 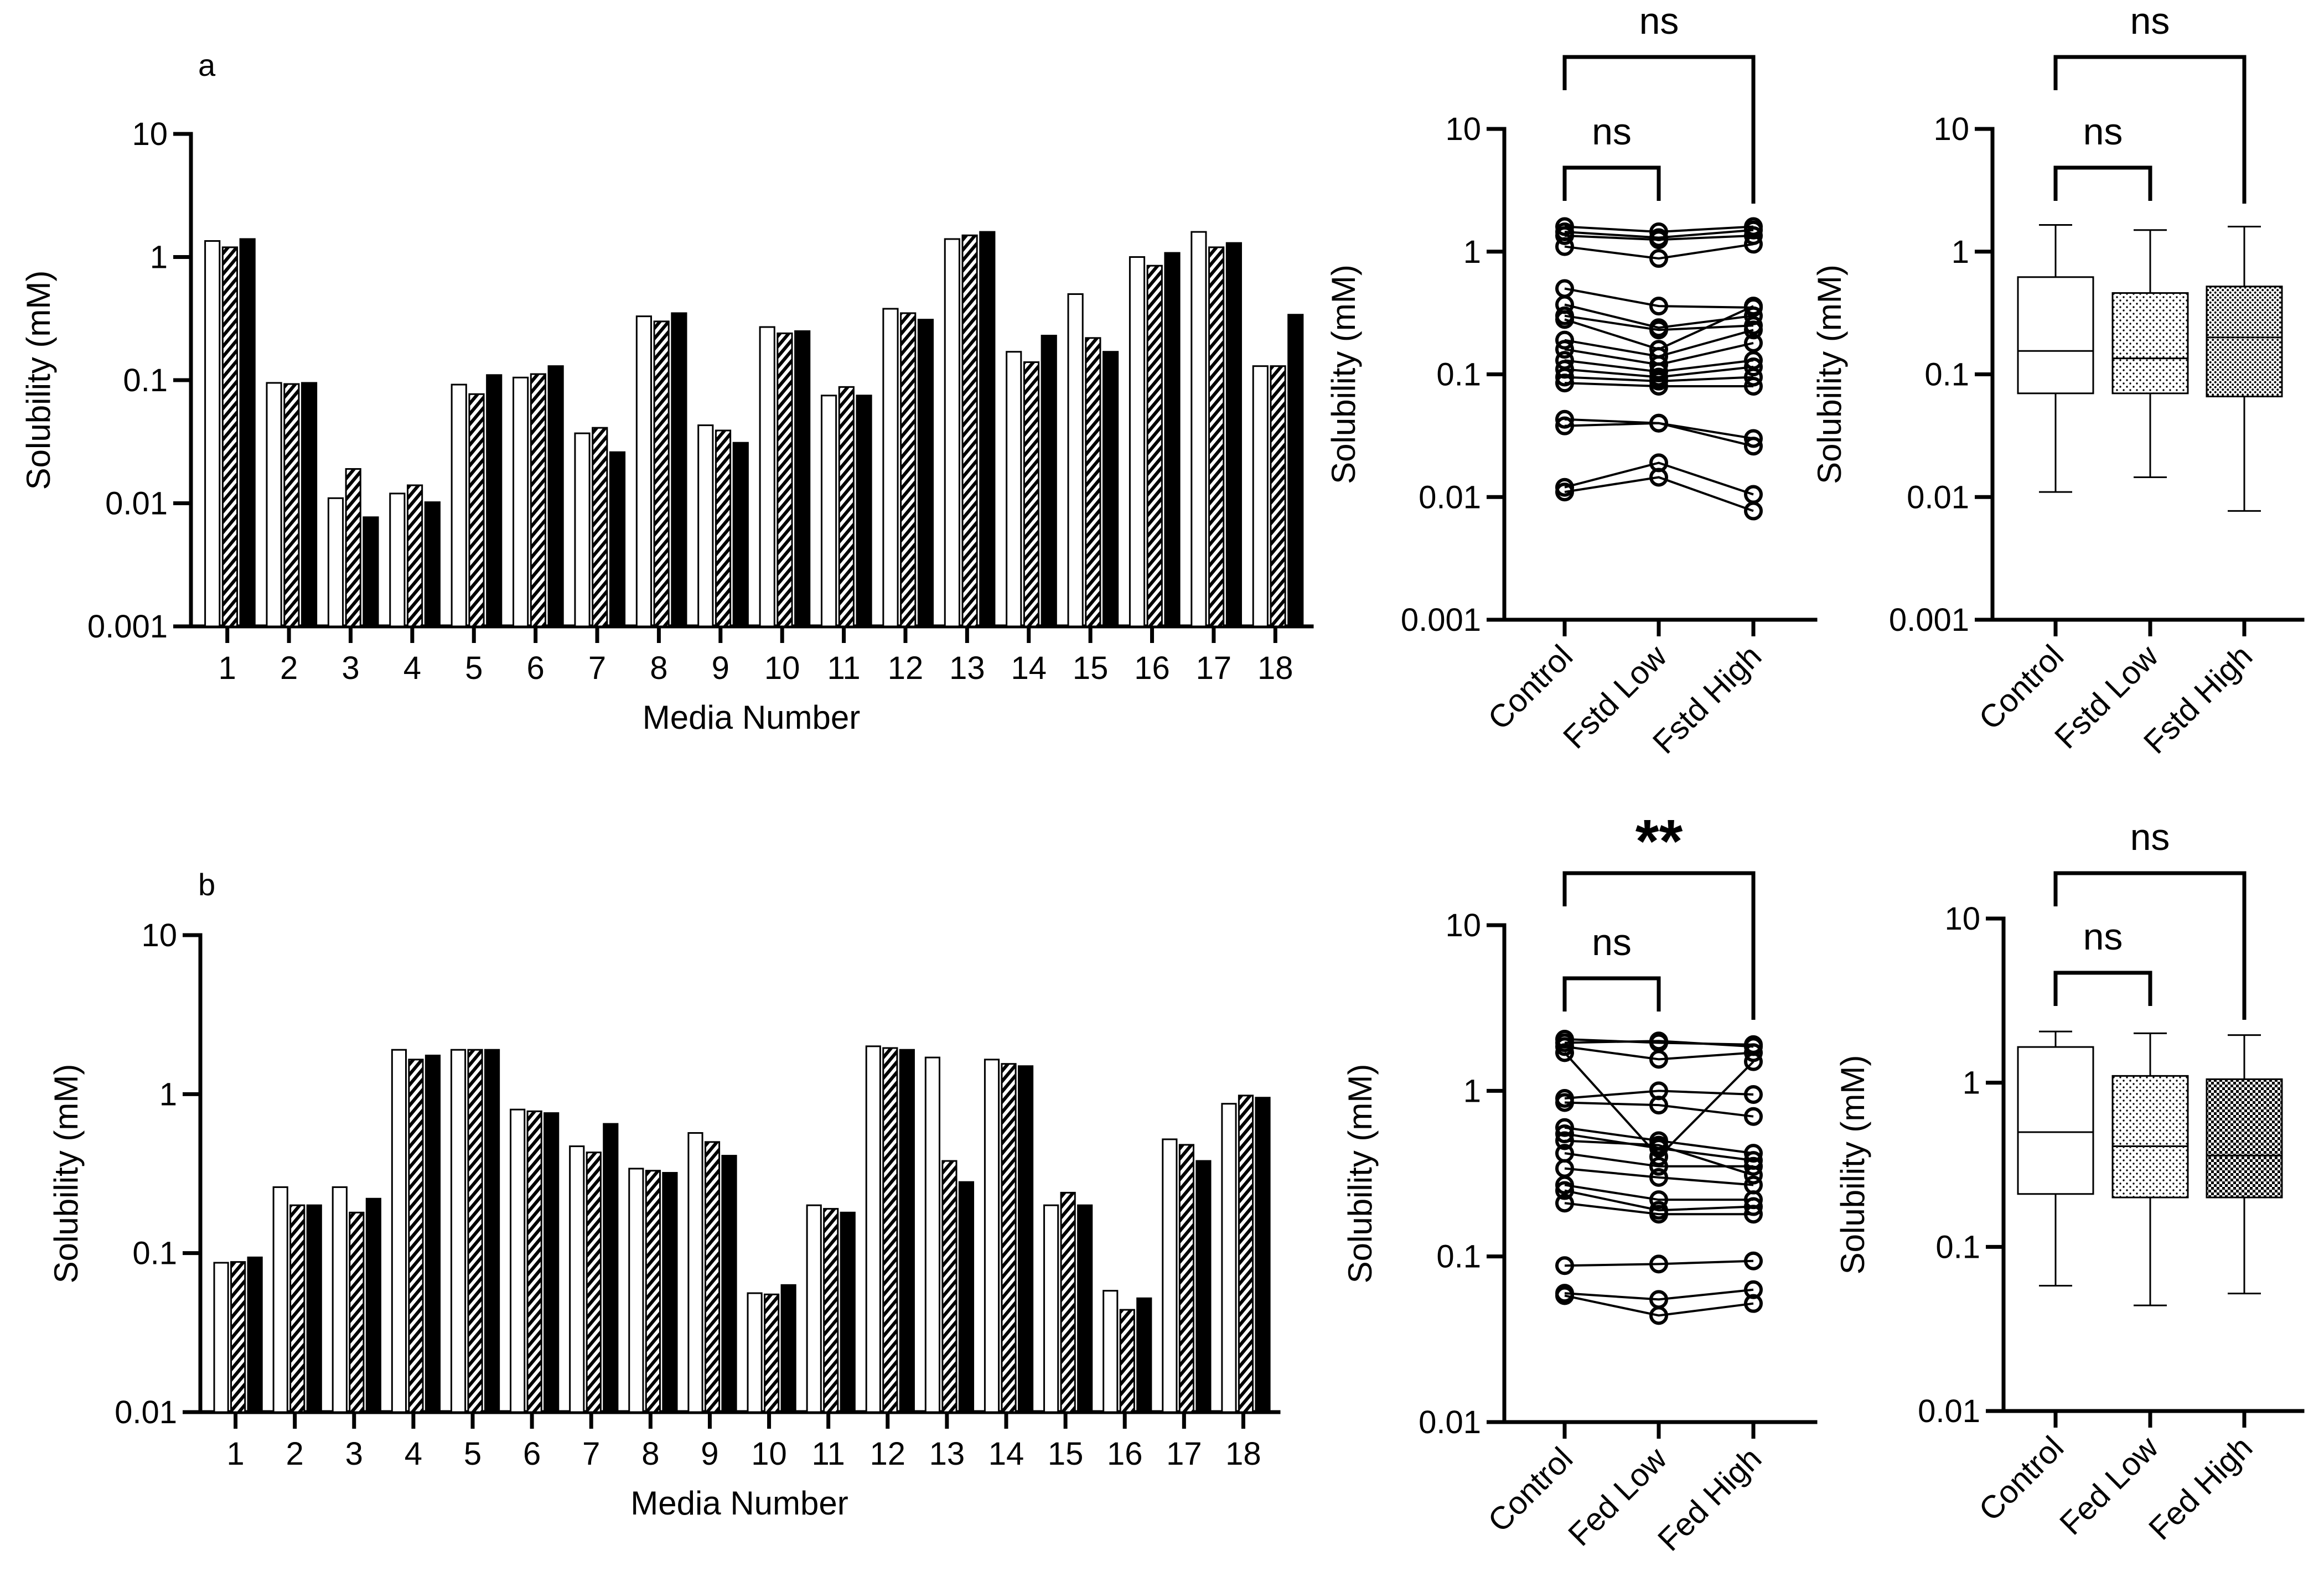 What do you see at coordinates (828, 1454) in the screenshot?
I see `x-tick-label: 11` at bounding box center [828, 1454].